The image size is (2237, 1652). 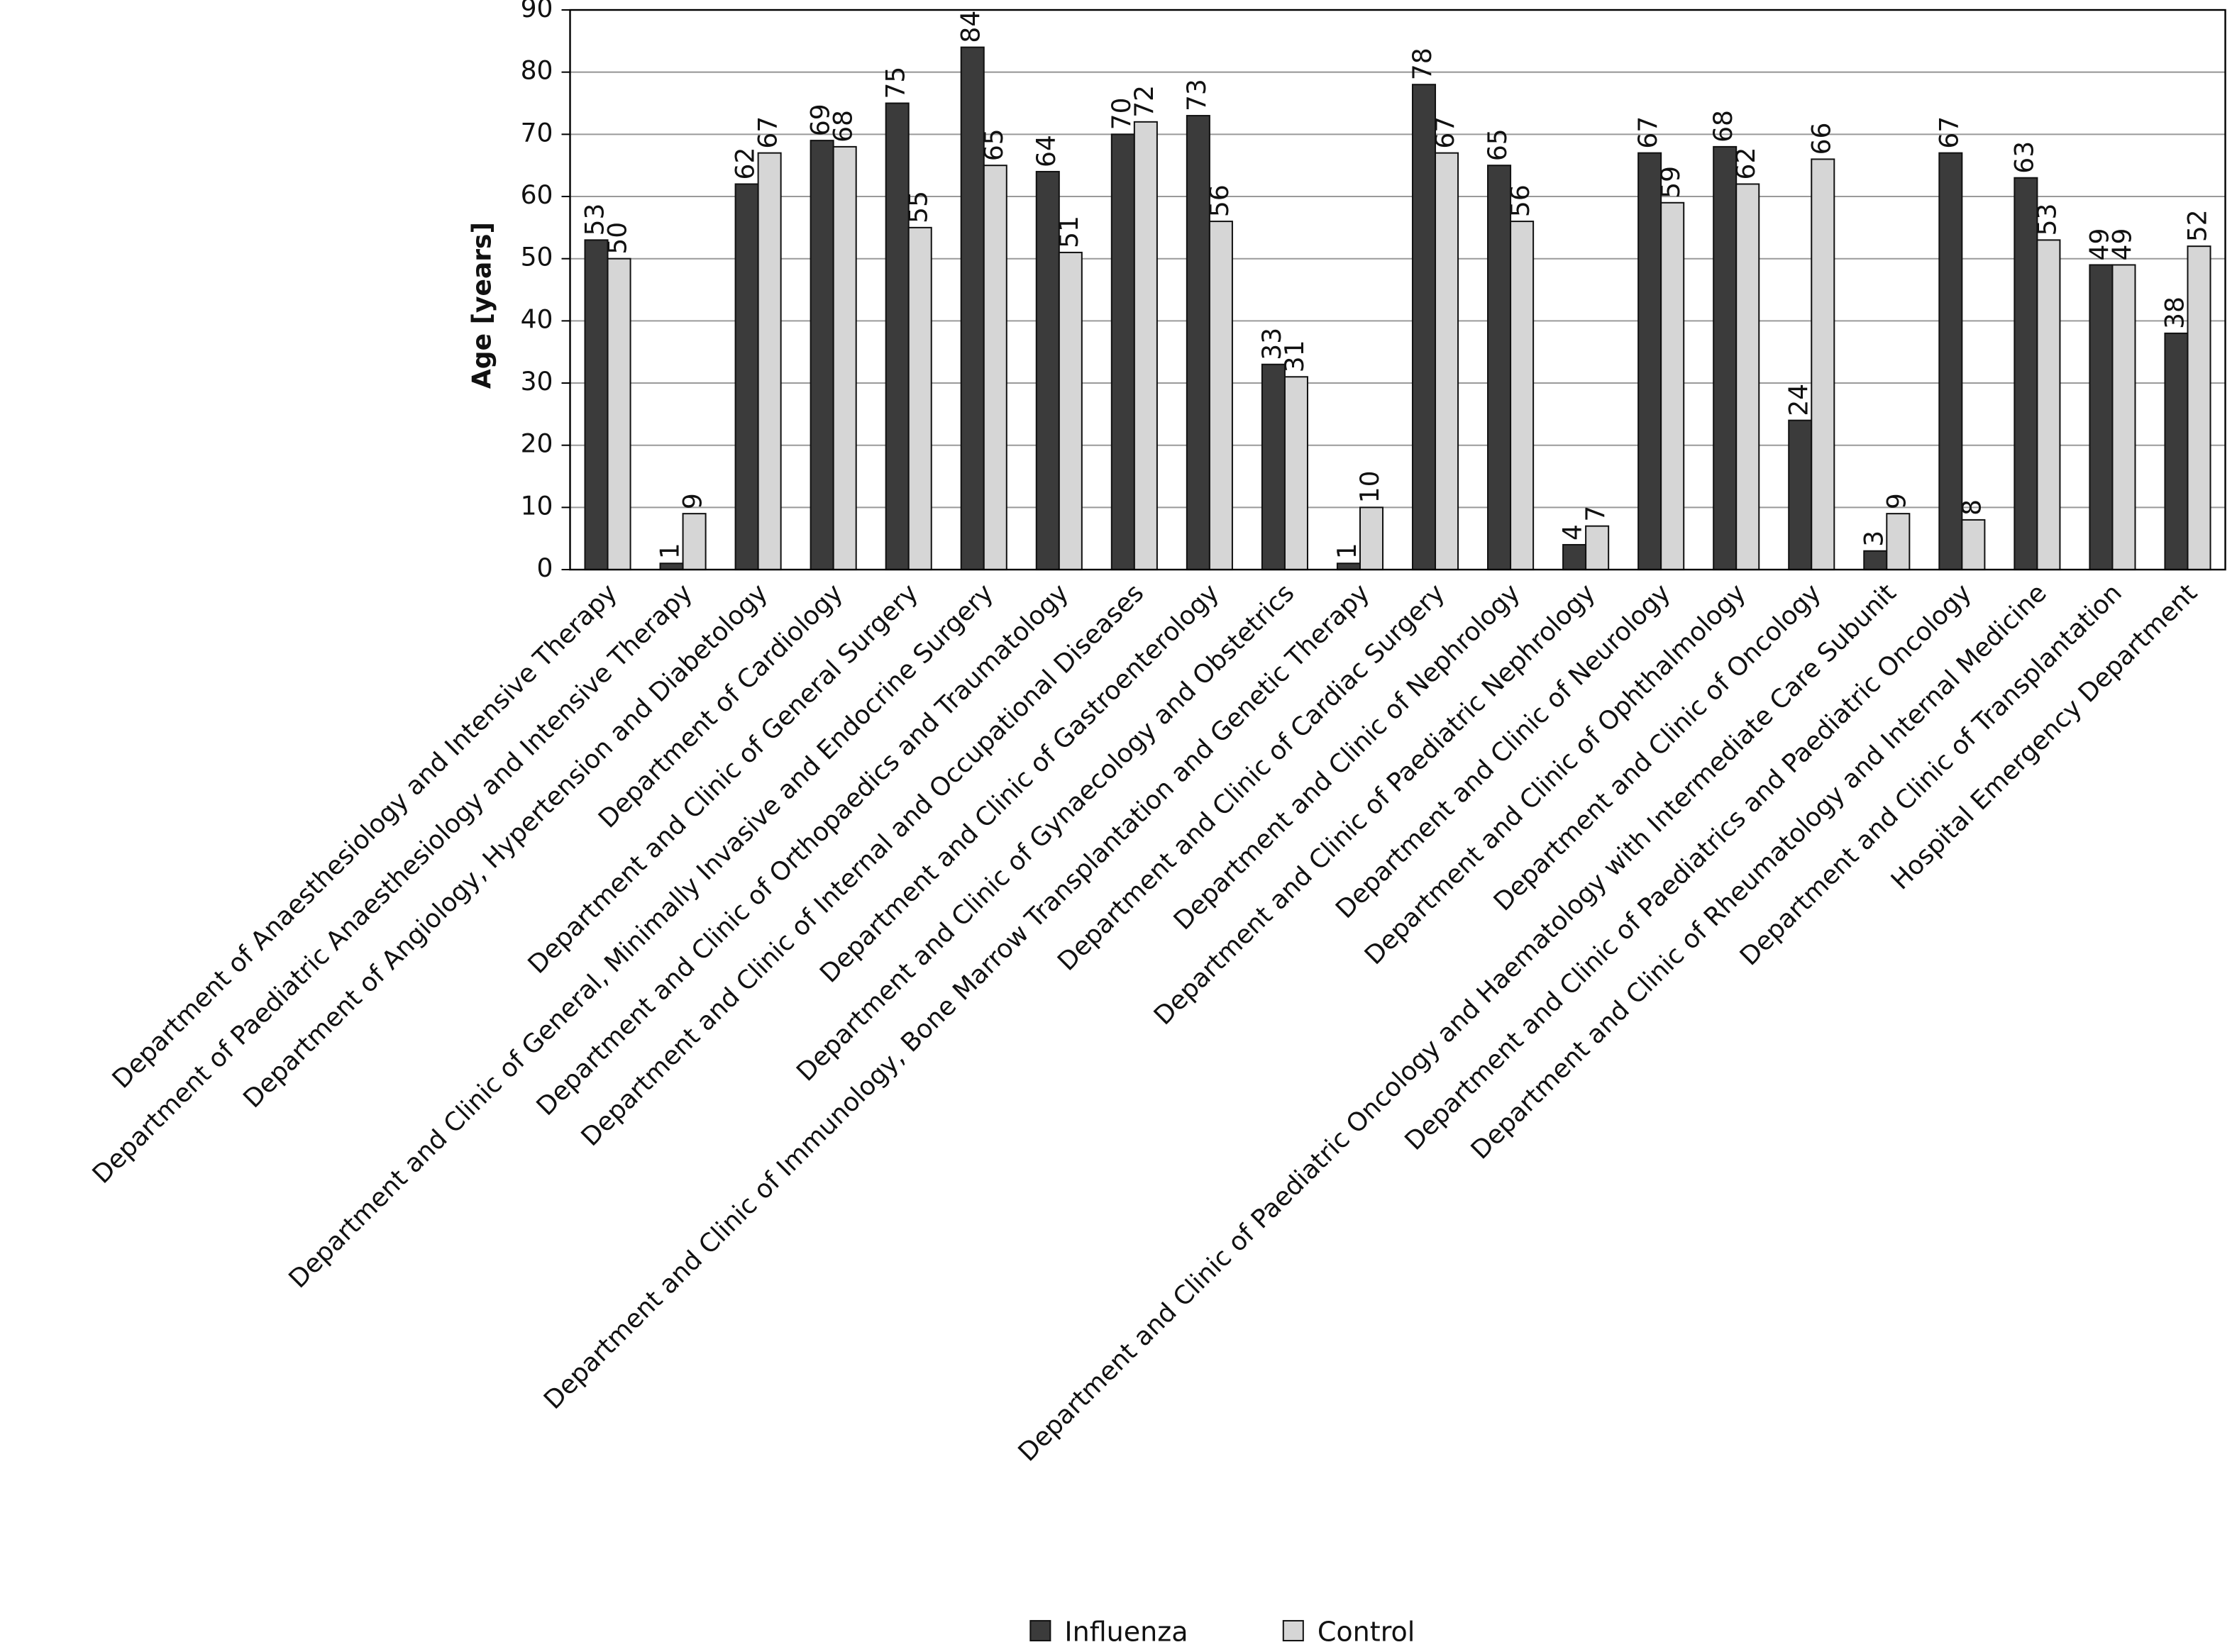 What do you see at coordinates (896, 83) in the screenshot?
I see `value-label: 75` at bounding box center [896, 83].